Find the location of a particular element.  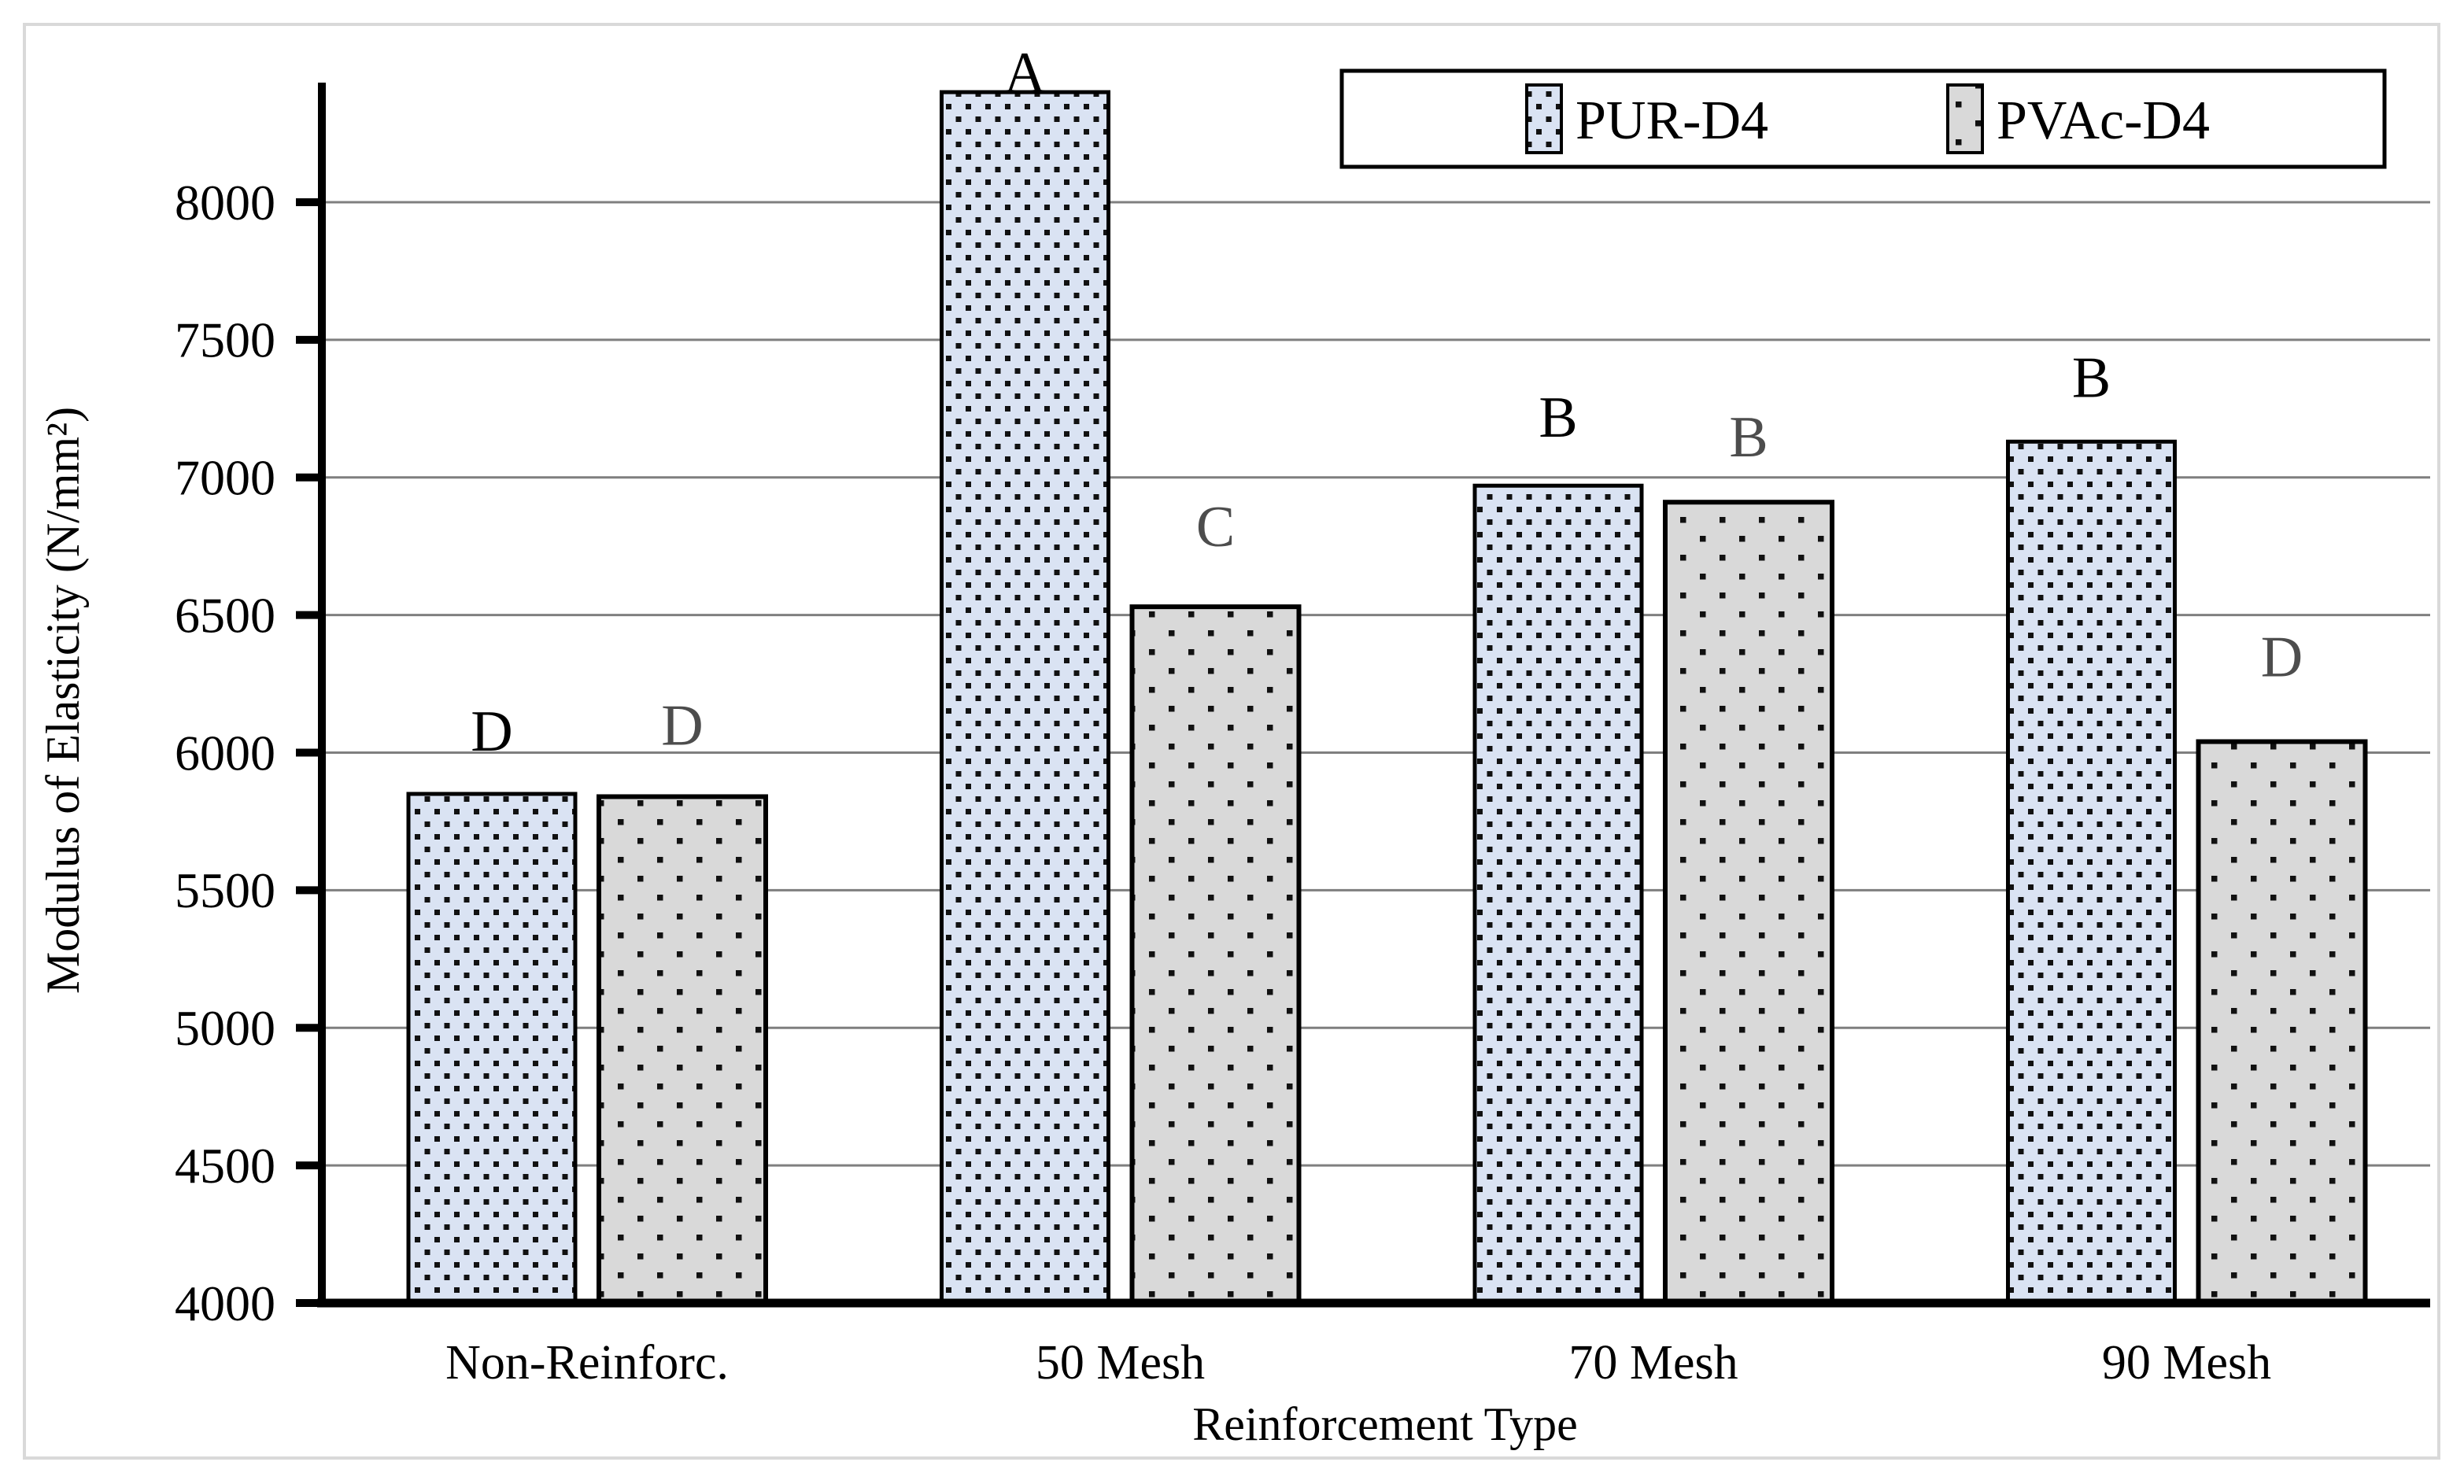

bar-pvac-d4-50-mesh is located at coordinates (1215, 954).